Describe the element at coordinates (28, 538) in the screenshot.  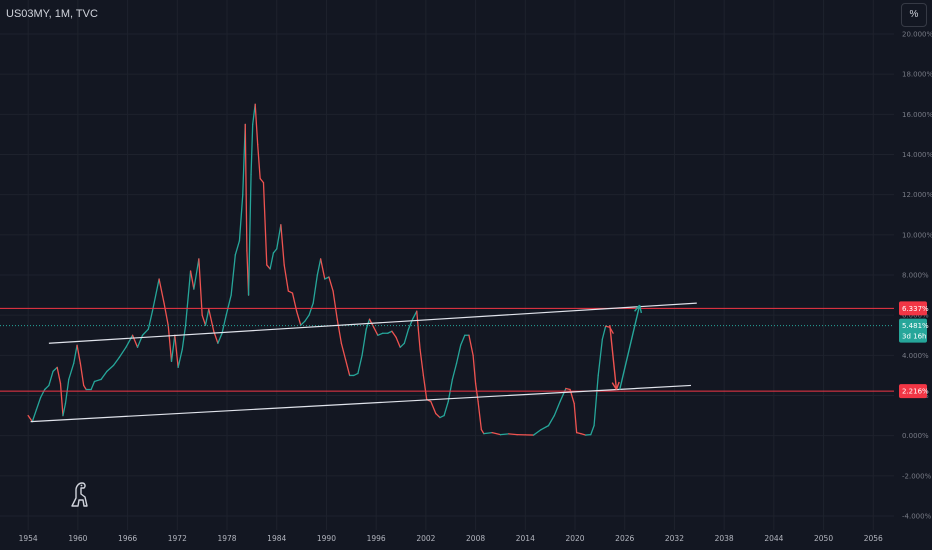
I see `x-tick-label: 1954` at that location.